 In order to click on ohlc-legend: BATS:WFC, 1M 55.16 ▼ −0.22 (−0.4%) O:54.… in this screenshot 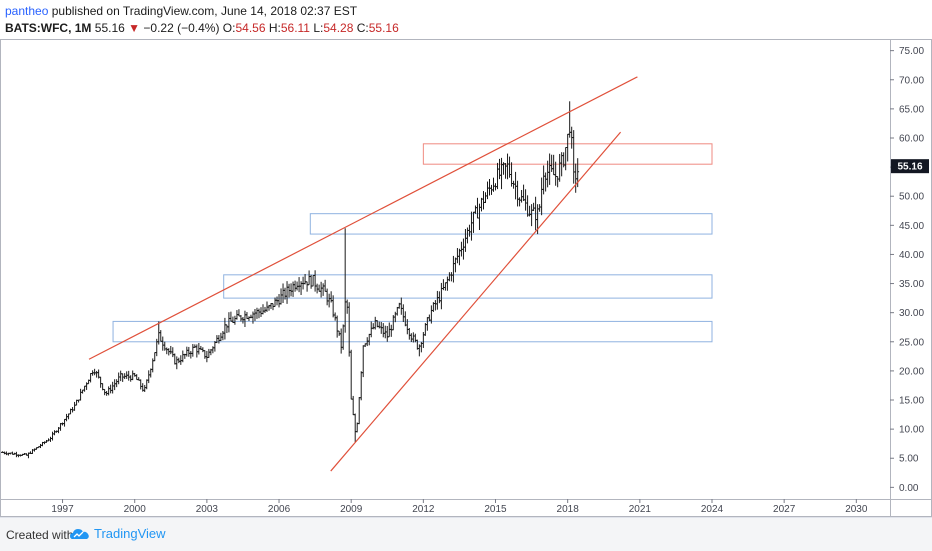, I will do `click(202, 28)`.